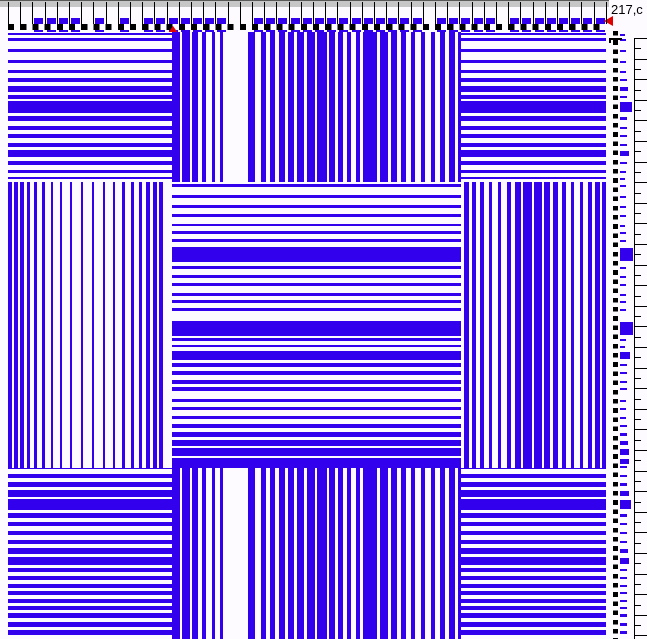 The image size is (647, 639). What do you see at coordinates (608, 21) in the screenshot?
I see `weft-position-marker-icon` at bounding box center [608, 21].